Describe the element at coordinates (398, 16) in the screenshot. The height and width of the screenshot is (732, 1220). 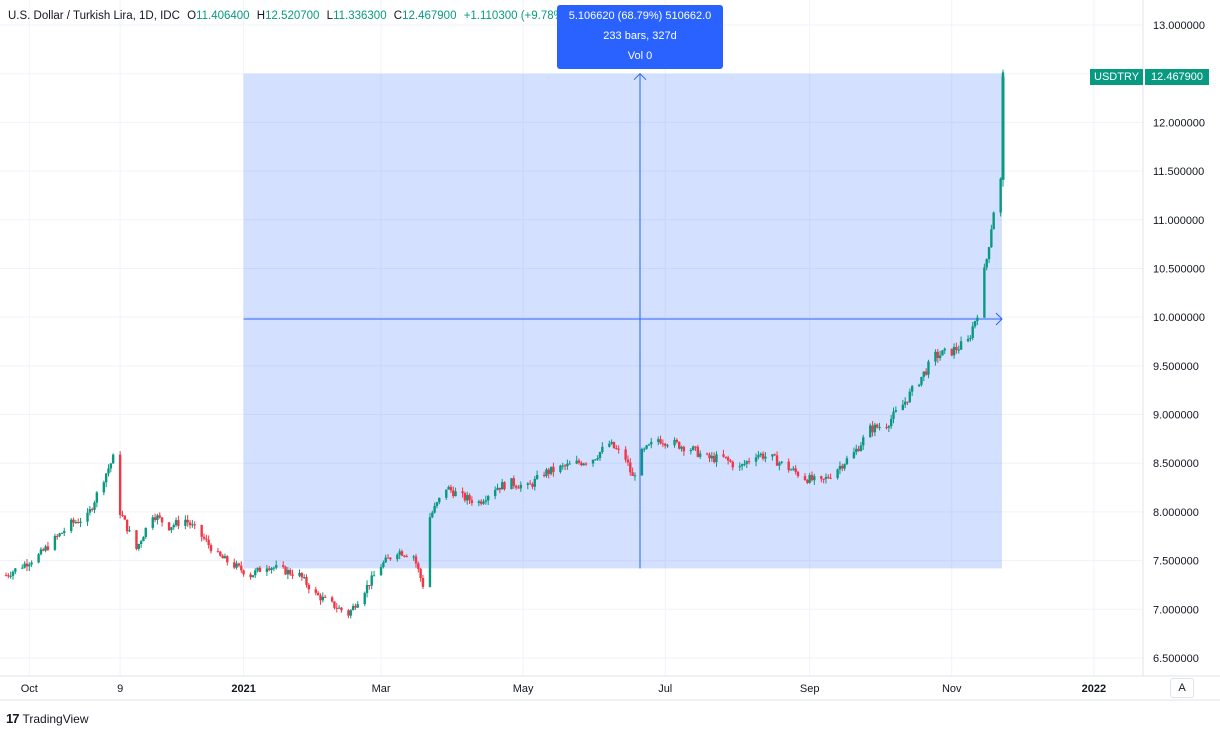
I see `close-label: C` at that location.